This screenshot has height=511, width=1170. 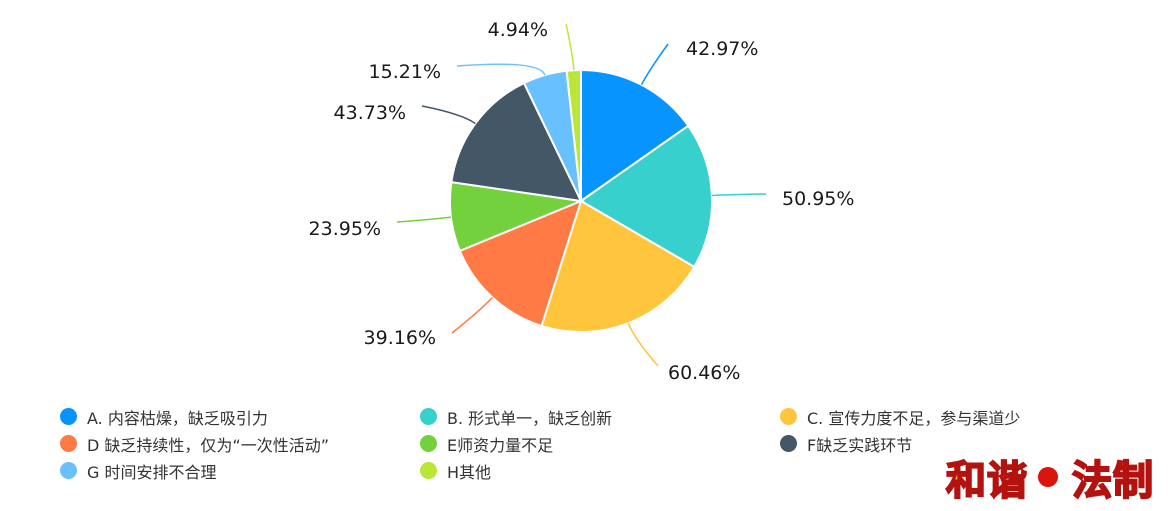 I want to click on watermark-logo: 和谐 法制, so click(x=1049, y=478).